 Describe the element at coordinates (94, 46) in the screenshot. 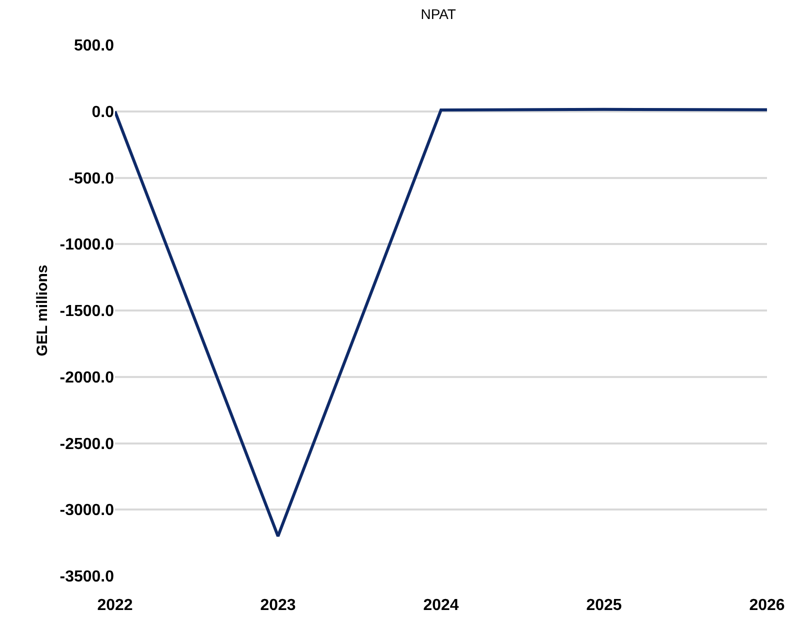

I see `y-tick-label: 500.0` at that location.